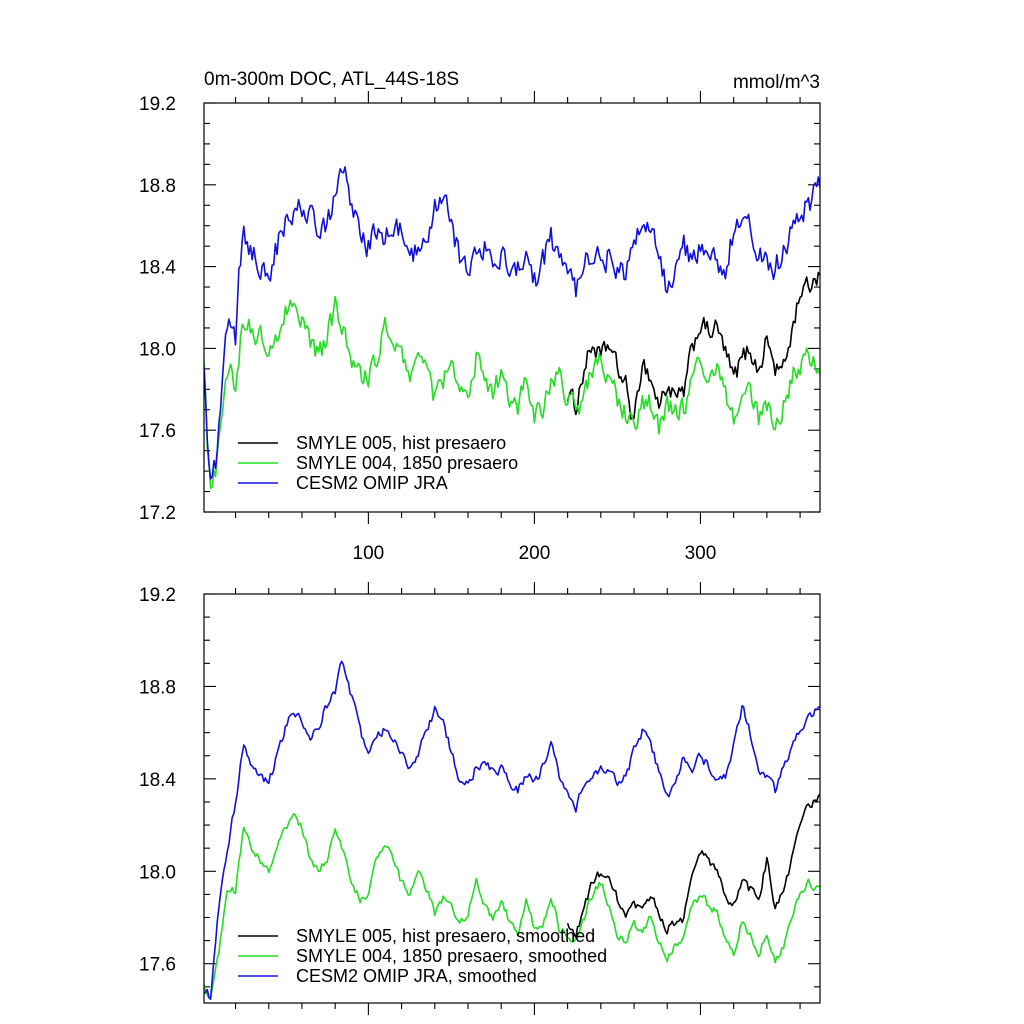 The width and height of the screenshot is (1024, 1024). What do you see at coordinates (535, 553) in the screenshot?
I see `x-tick-label: 200` at bounding box center [535, 553].